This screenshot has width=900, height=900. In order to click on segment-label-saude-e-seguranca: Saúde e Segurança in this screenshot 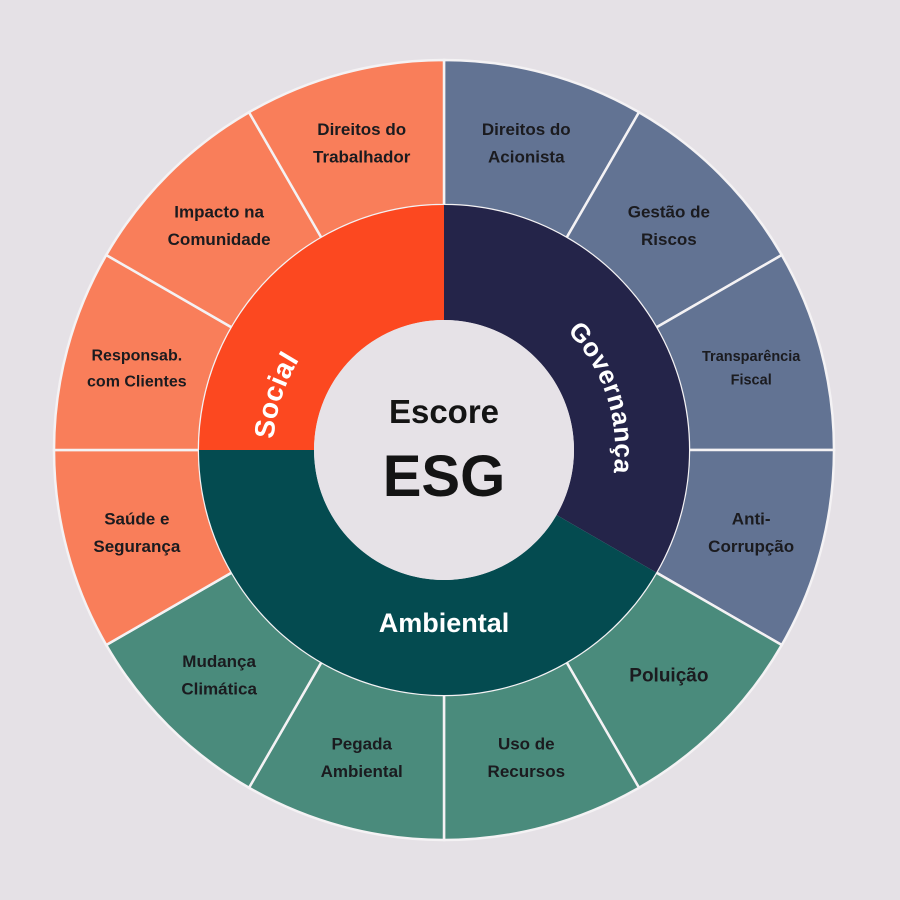, I will do `click(136, 533)`.